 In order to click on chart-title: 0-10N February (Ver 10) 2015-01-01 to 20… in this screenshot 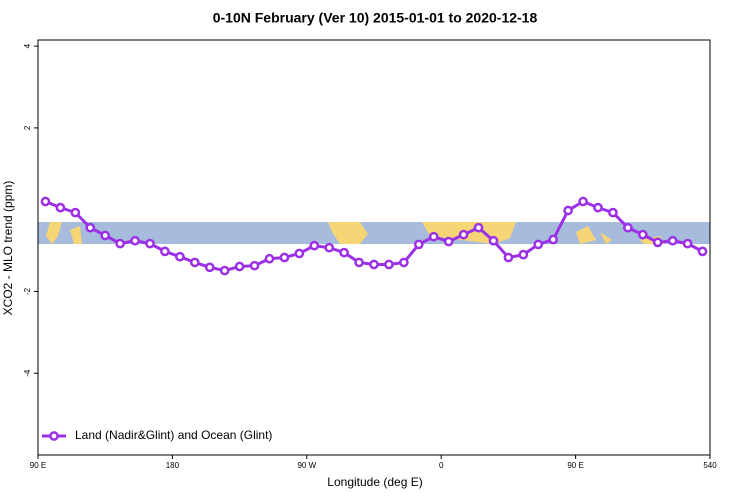, I will do `click(375, 18)`.